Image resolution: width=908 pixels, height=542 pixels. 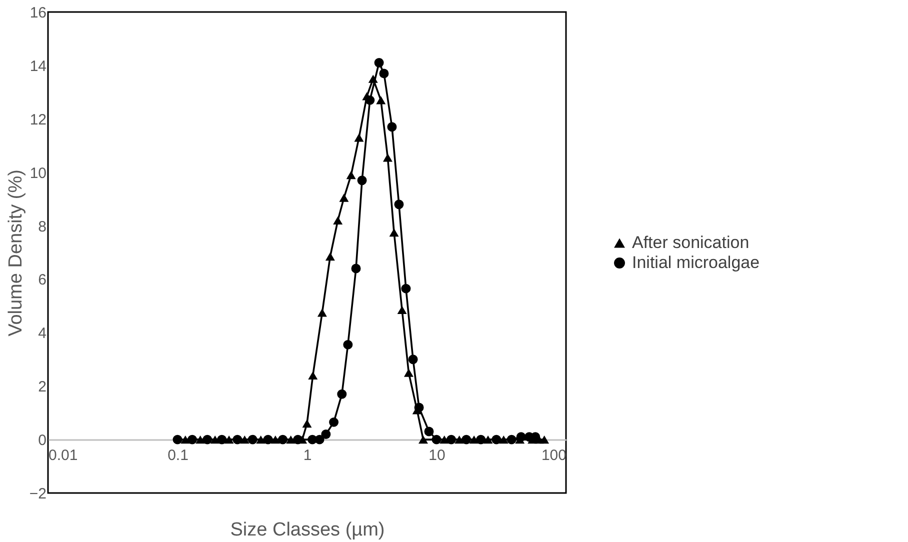 What do you see at coordinates (307, 455) in the screenshot?
I see `x-tick-label: 1` at bounding box center [307, 455].